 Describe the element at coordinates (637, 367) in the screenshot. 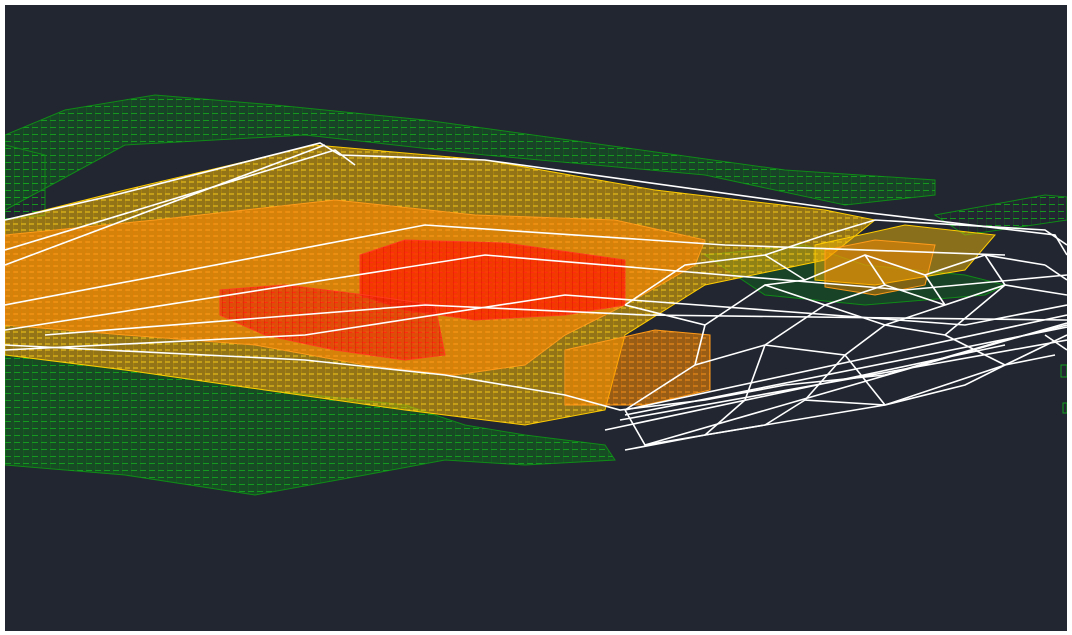

I see `orange-box-hatch` at that location.